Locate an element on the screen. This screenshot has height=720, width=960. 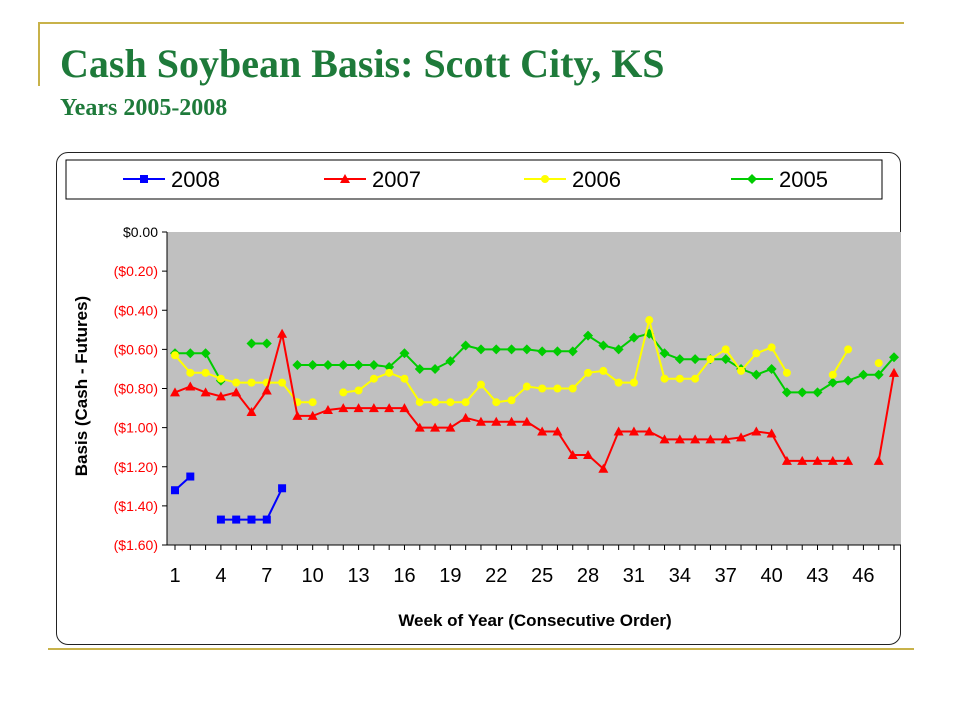
x-tick-label: 19 is located at coordinates (450, 576).